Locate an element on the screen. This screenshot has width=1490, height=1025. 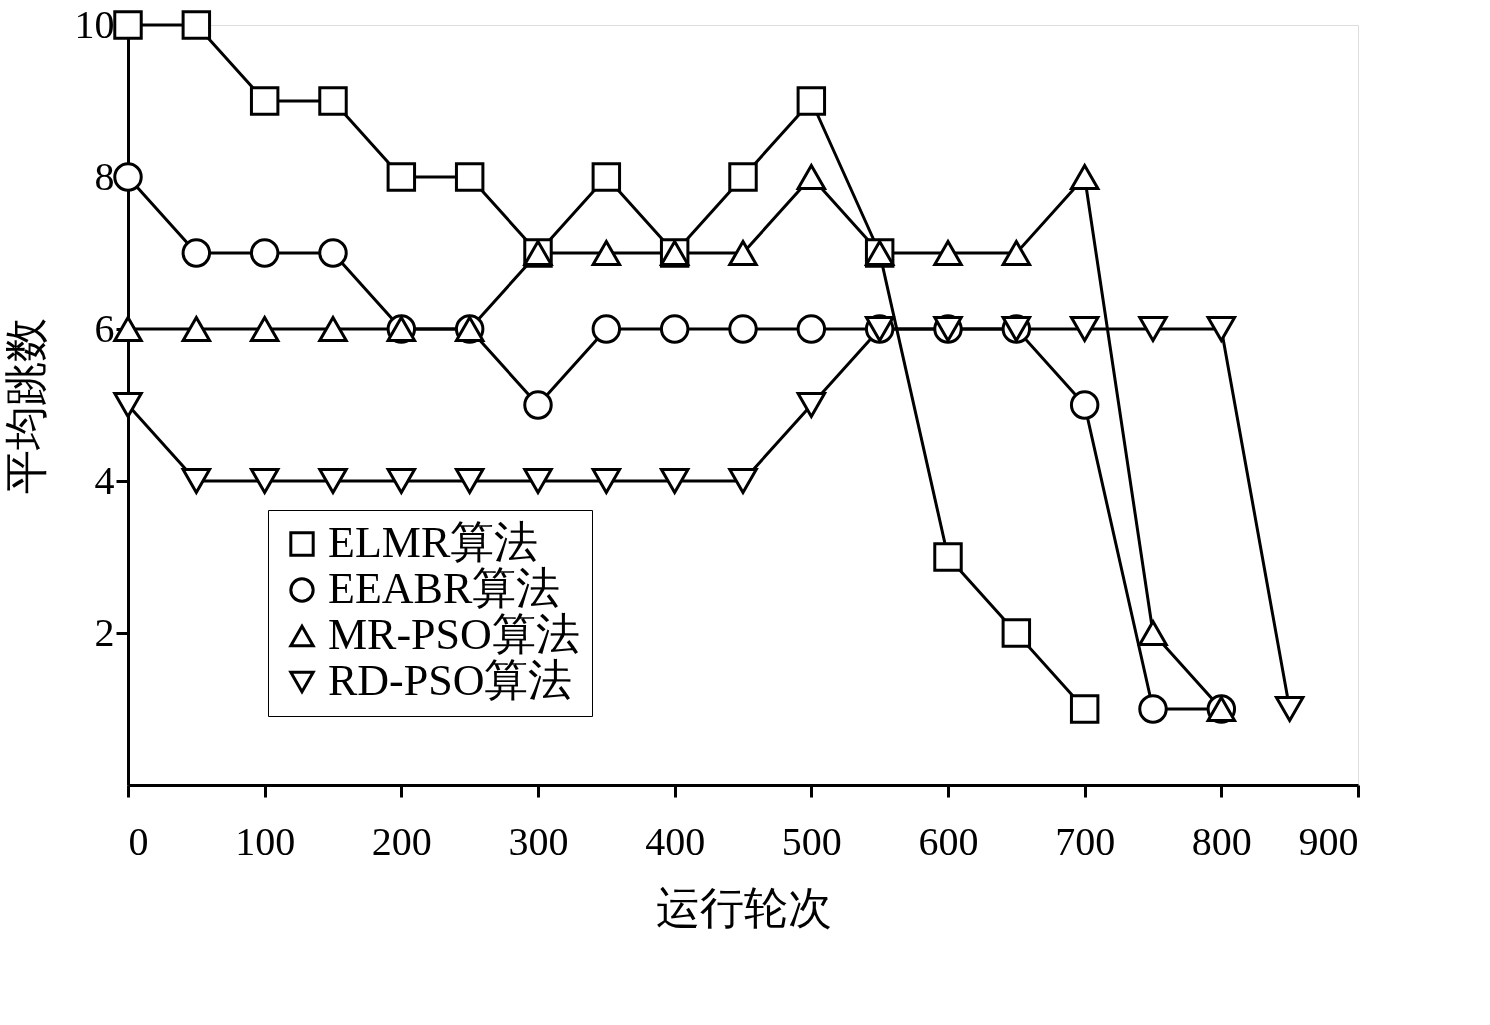
y-tick-label: 10 is located at coordinates (94, 24).